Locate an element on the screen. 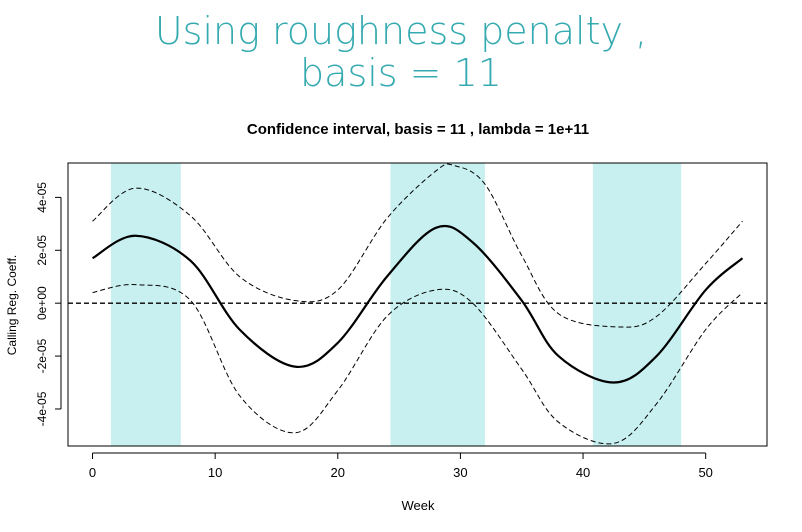  x-tick-label: 0 is located at coordinates (92, 472).